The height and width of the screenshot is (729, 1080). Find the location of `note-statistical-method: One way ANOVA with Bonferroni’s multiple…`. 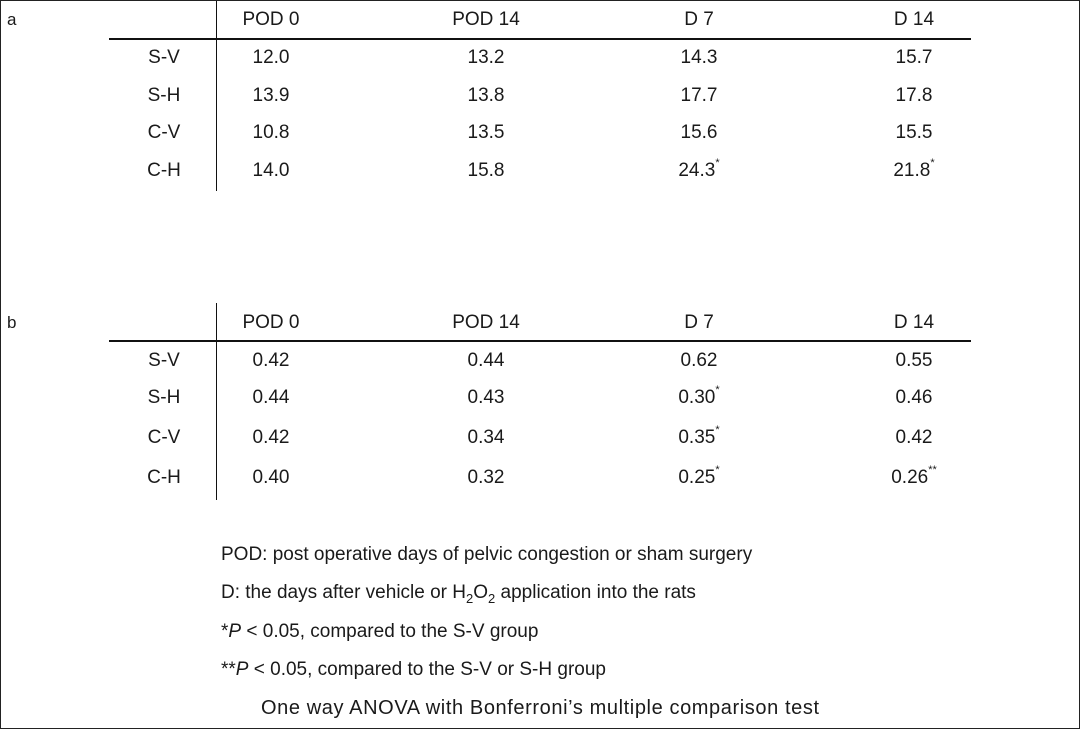

note-statistical-method: One way ANOVA with Bonferroni’s multiple… is located at coordinates (540, 708).